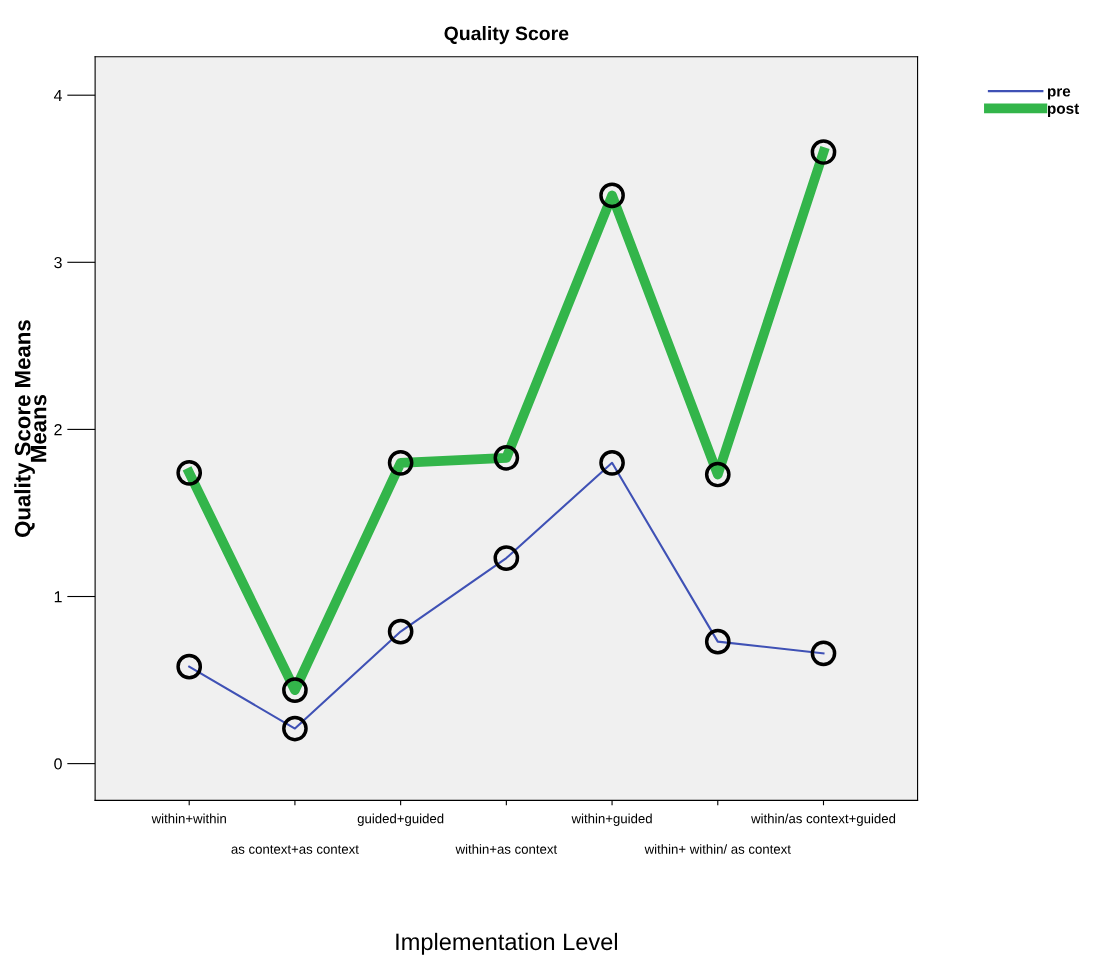 The width and height of the screenshot is (1119, 962). I want to click on x-tick-label: within+guided, so click(611, 819).